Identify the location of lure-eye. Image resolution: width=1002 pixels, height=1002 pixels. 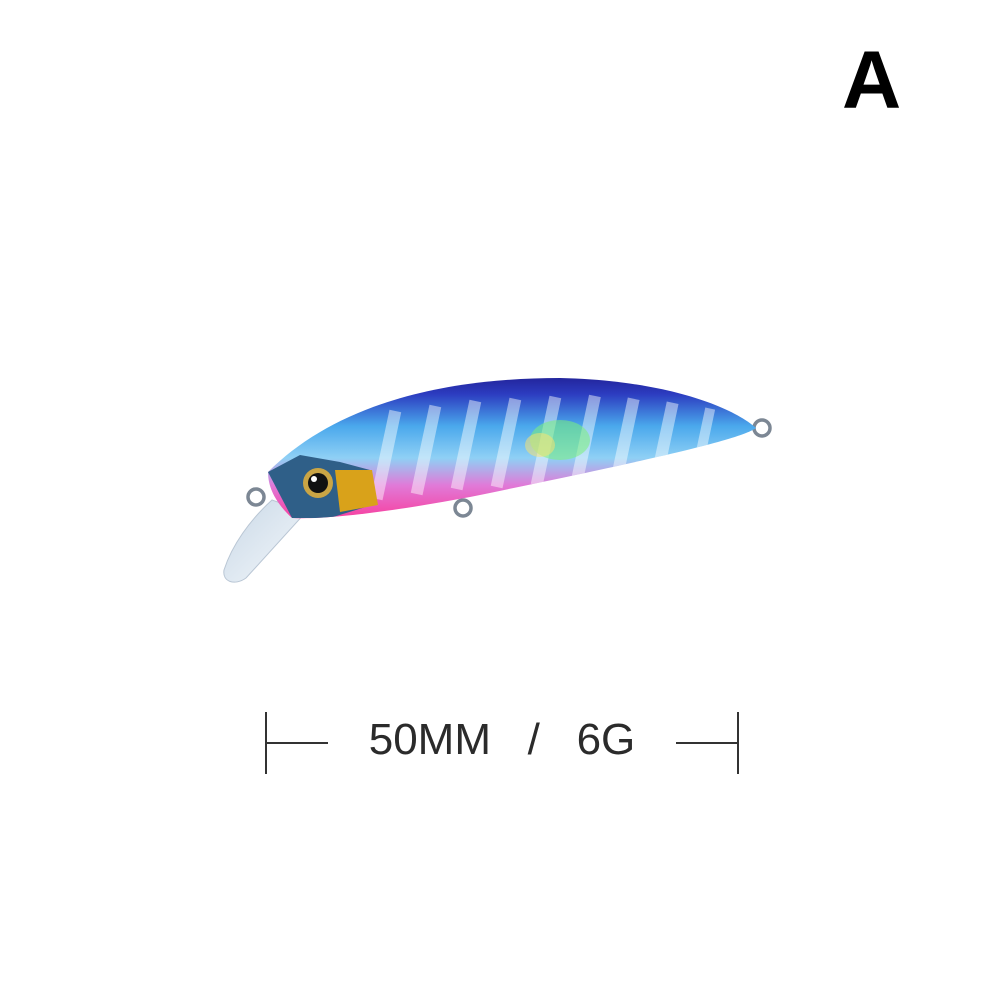
(318, 483).